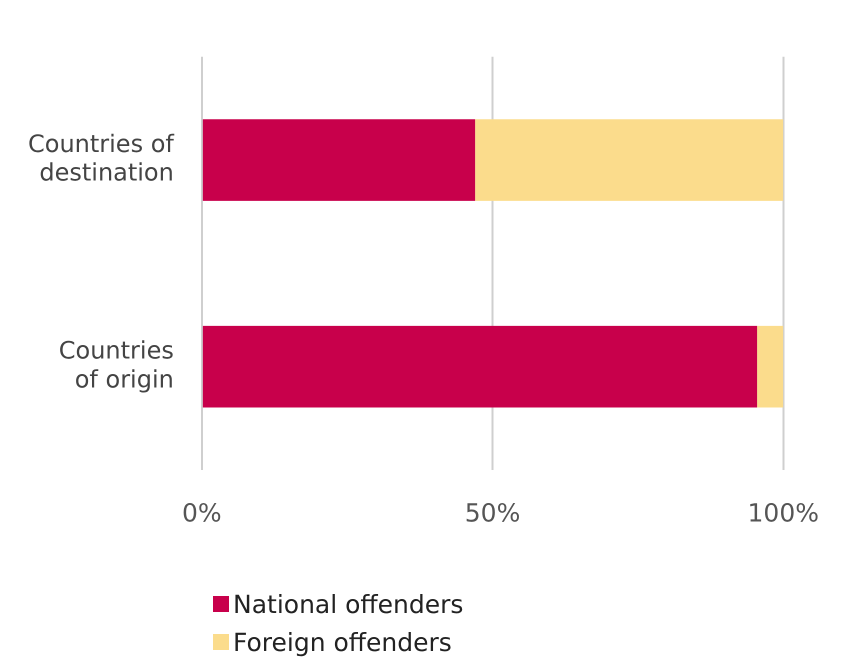  What do you see at coordinates (348, 604) in the screenshot?
I see `legend-label: National offenders` at bounding box center [348, 604].